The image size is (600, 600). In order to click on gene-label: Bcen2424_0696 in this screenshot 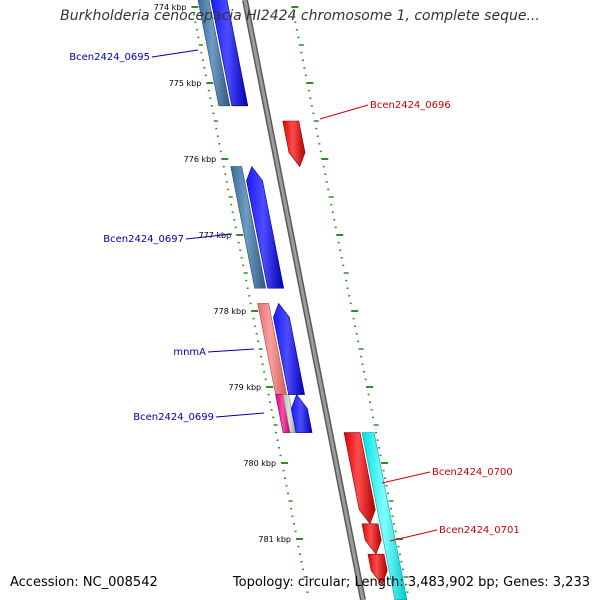, I will do `click(410, 105)`.